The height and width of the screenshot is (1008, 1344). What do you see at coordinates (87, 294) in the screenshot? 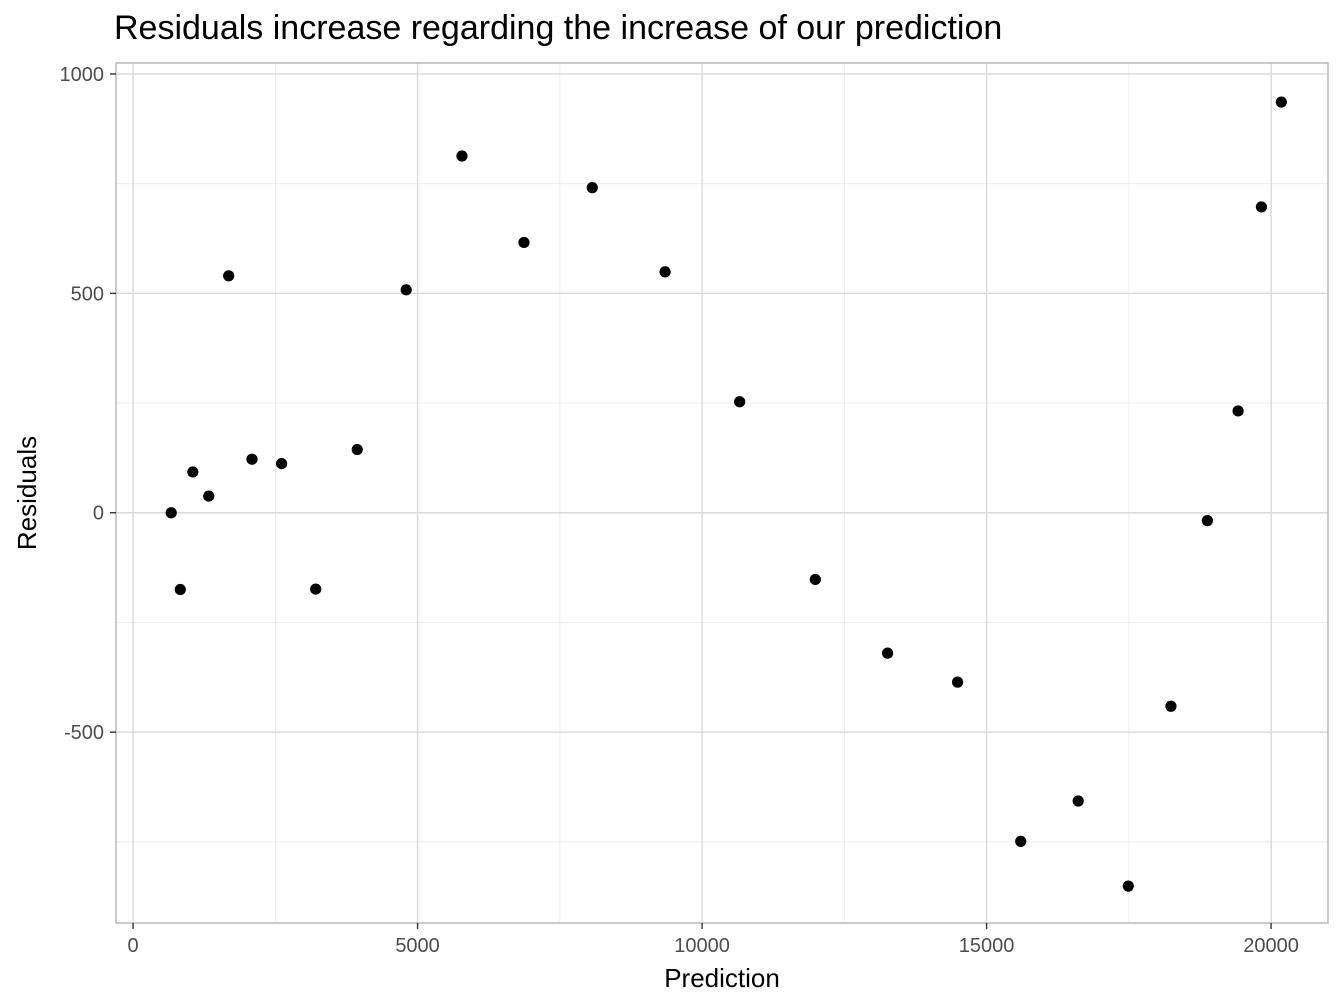
I see `y-tick-label: 500` at bounding box center [87, 294].